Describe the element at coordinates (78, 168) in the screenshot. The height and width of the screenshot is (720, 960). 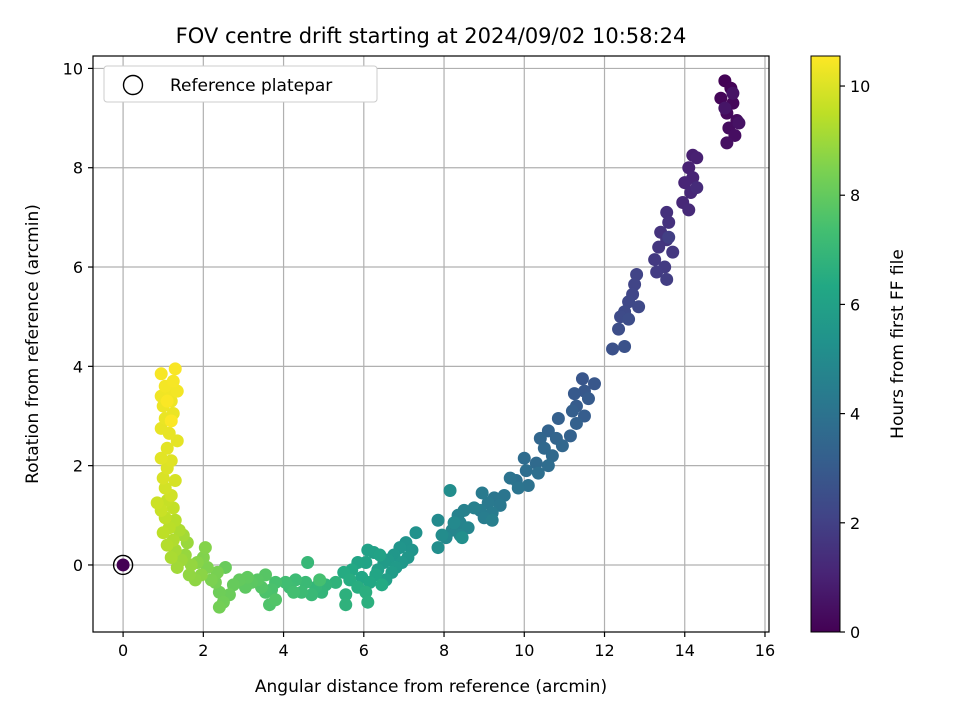
I see `y-tick-label: 8` at that location.